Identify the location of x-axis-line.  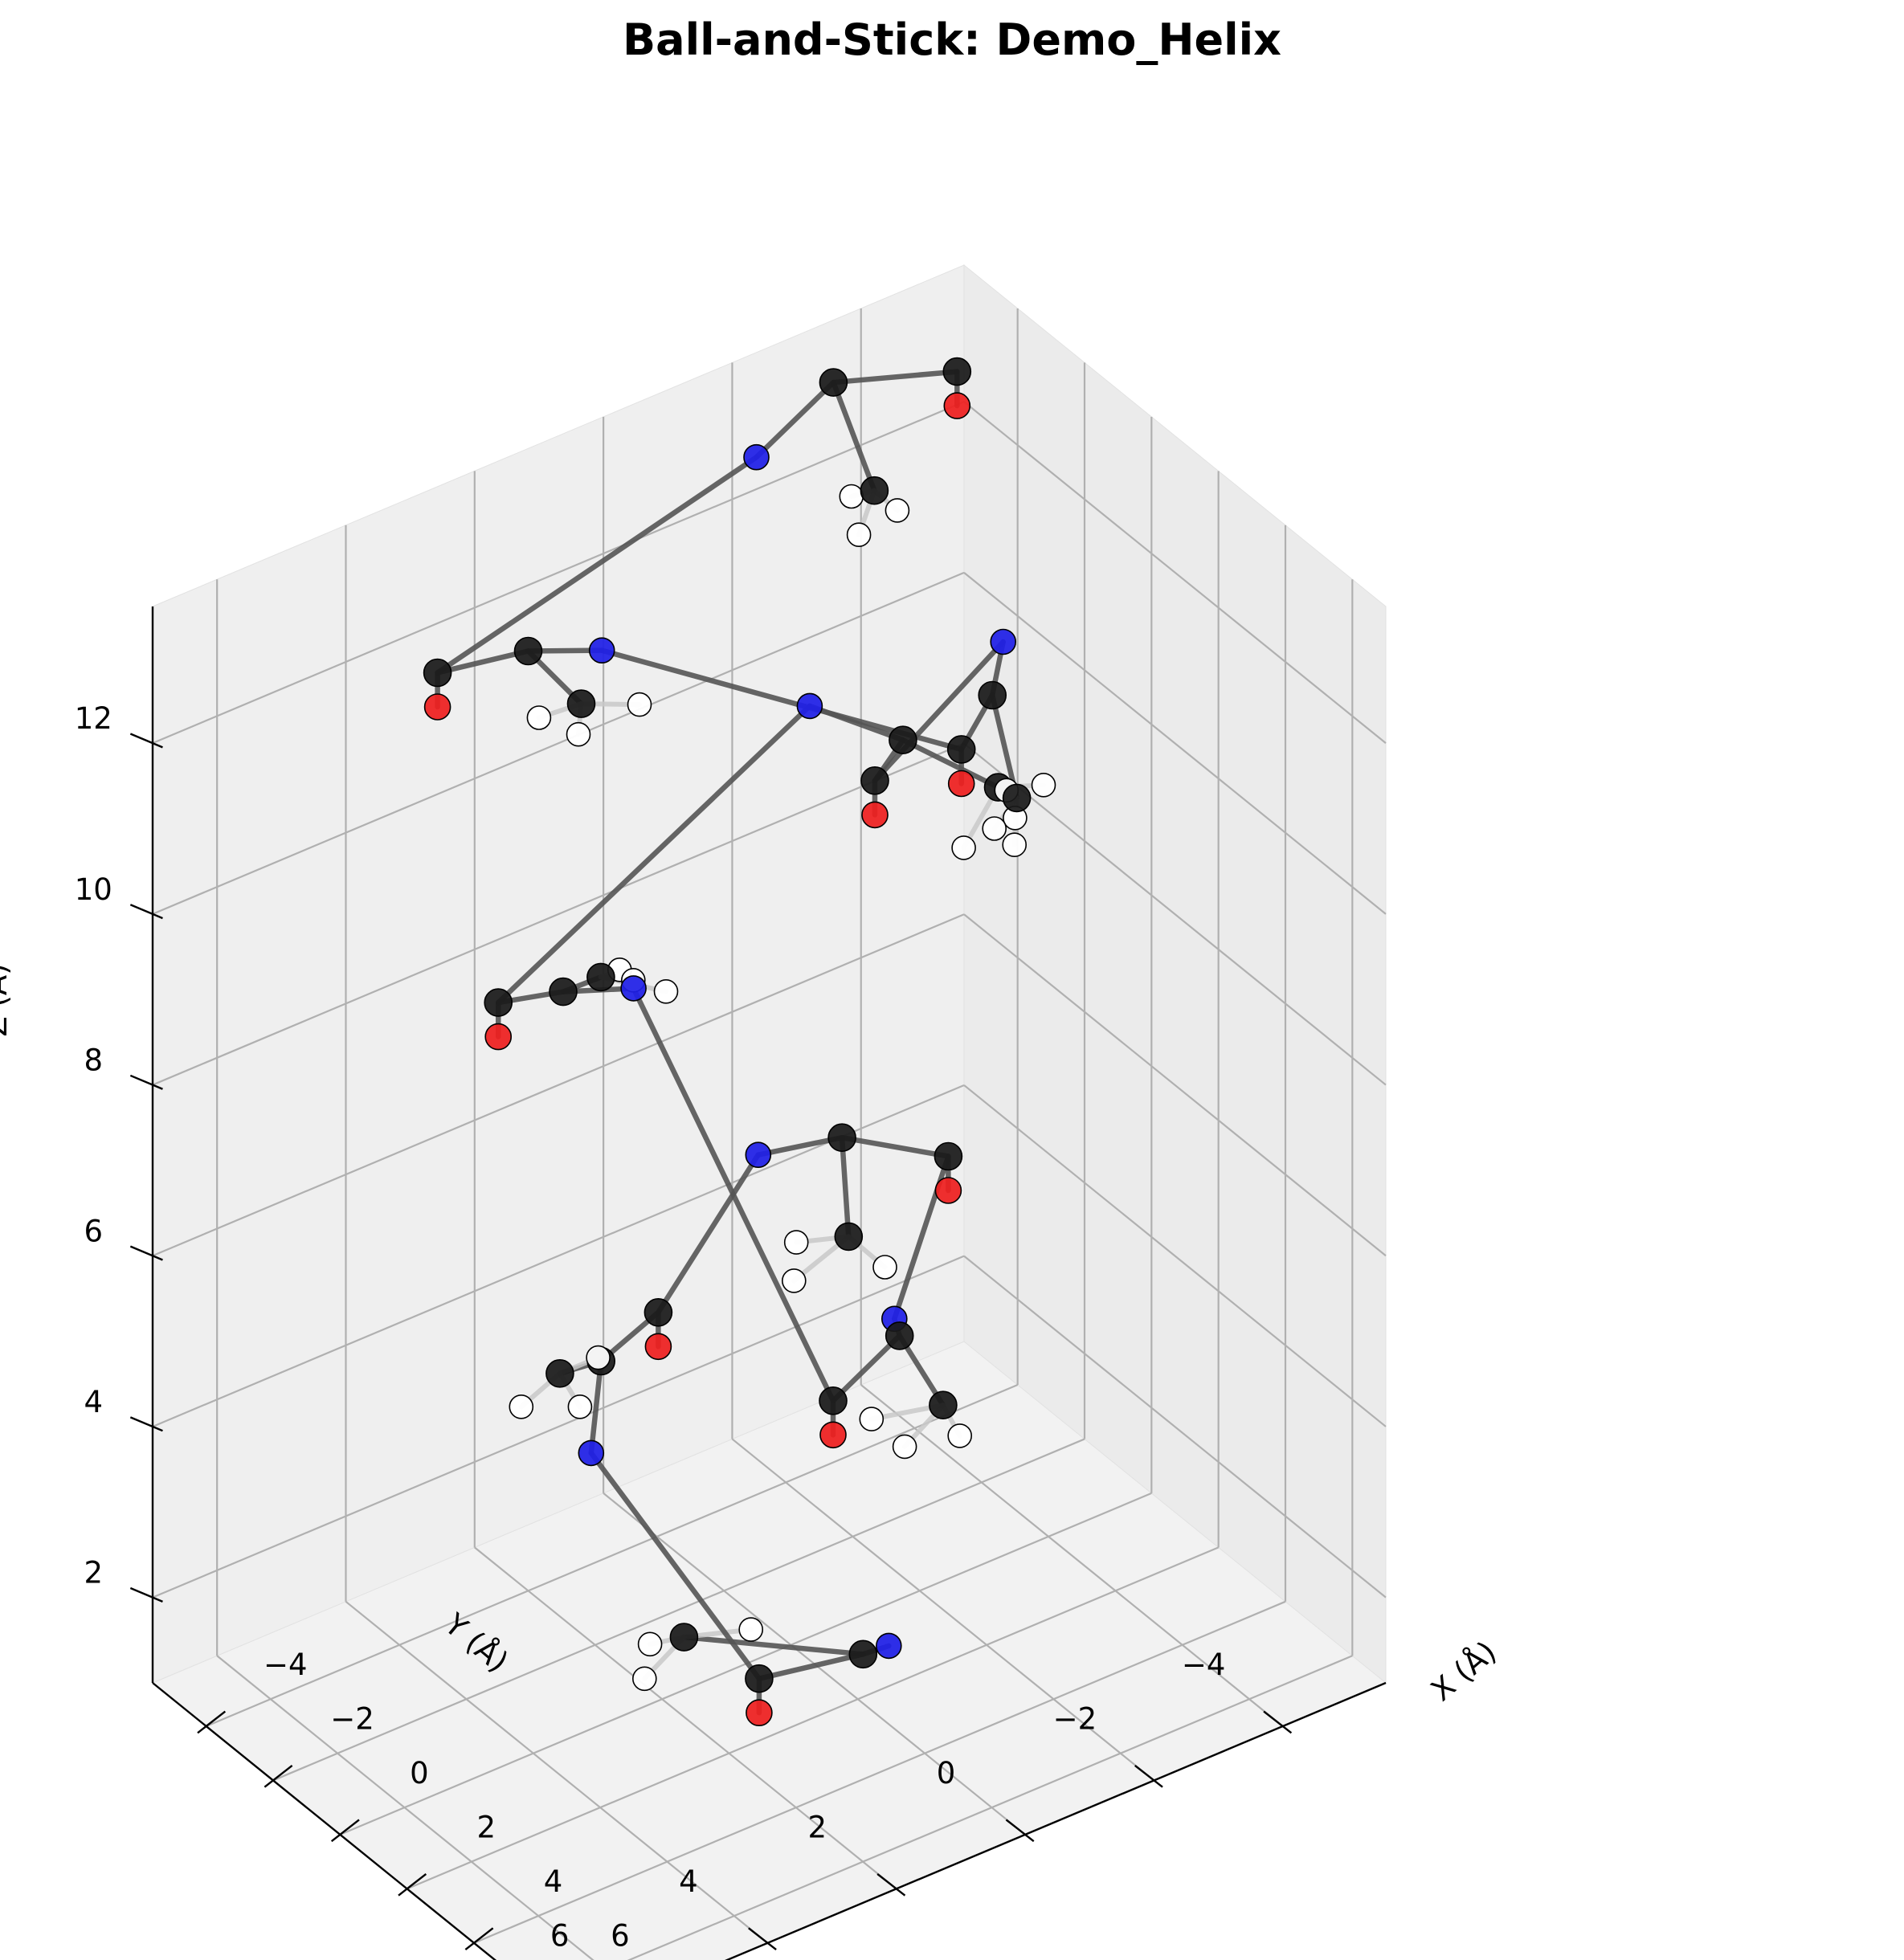
(324, 1821).